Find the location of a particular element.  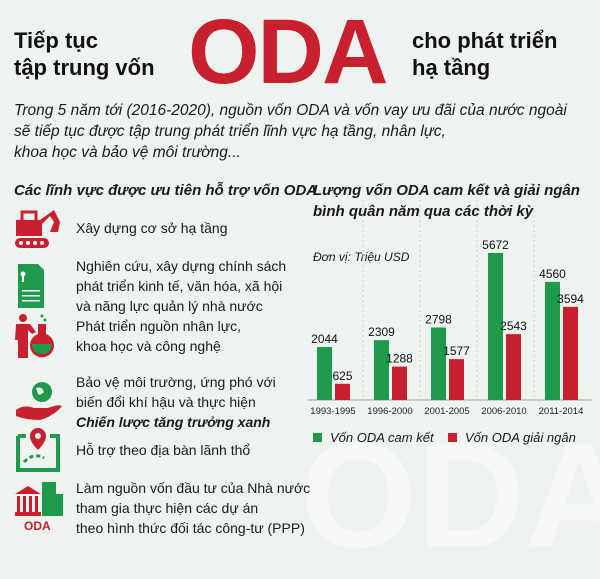

item-text: phát triển kinh tế, văn hóa, xã hội is located at coordinates (179, 286).